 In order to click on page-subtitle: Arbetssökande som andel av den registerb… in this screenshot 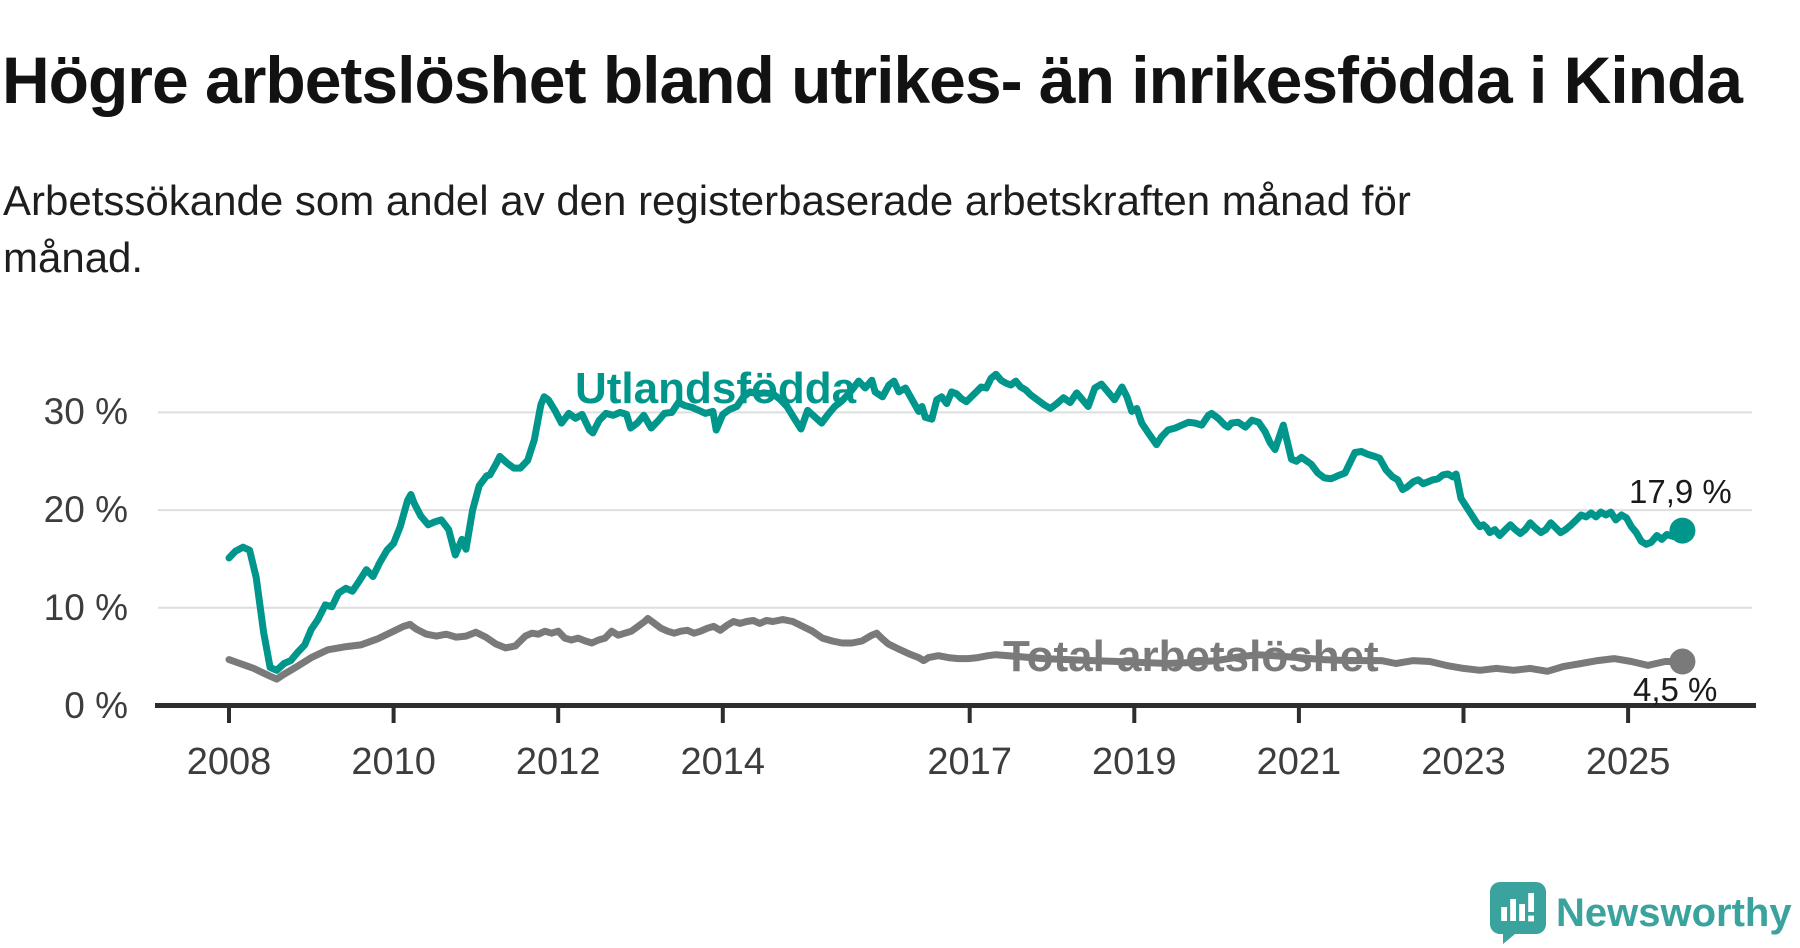, I will do `click(707, 229)`.